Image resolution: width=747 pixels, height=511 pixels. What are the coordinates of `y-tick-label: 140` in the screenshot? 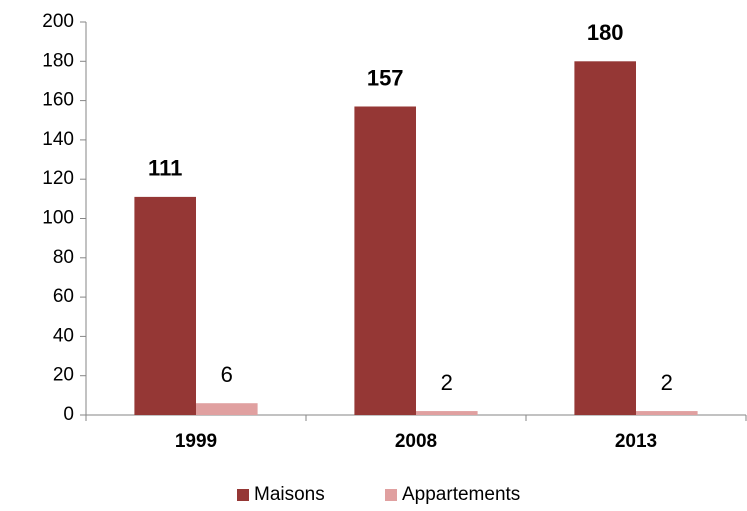 It's located at (58, 139).